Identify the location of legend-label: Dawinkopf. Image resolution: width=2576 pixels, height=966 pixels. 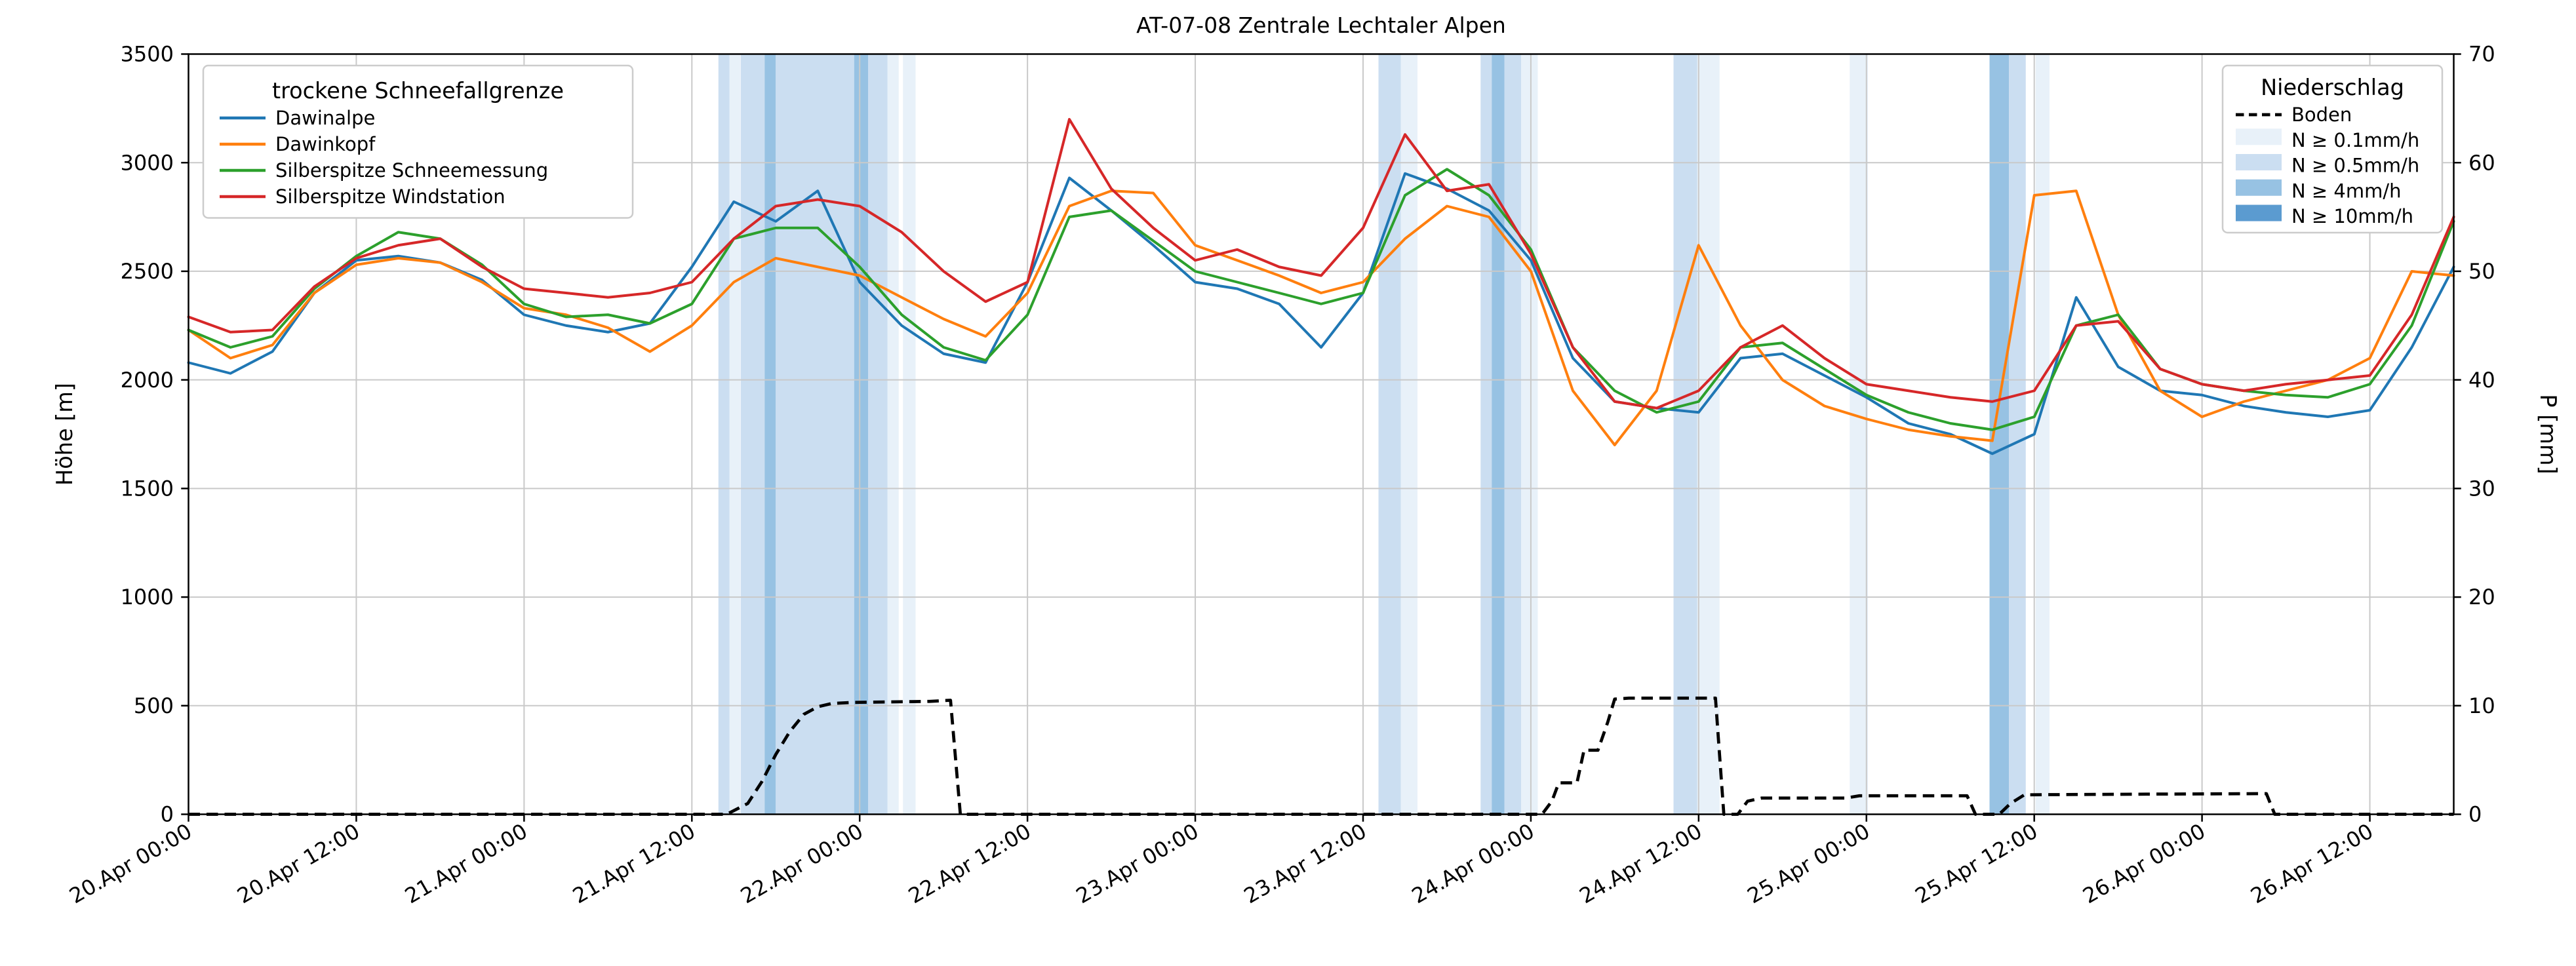
(325, 144).